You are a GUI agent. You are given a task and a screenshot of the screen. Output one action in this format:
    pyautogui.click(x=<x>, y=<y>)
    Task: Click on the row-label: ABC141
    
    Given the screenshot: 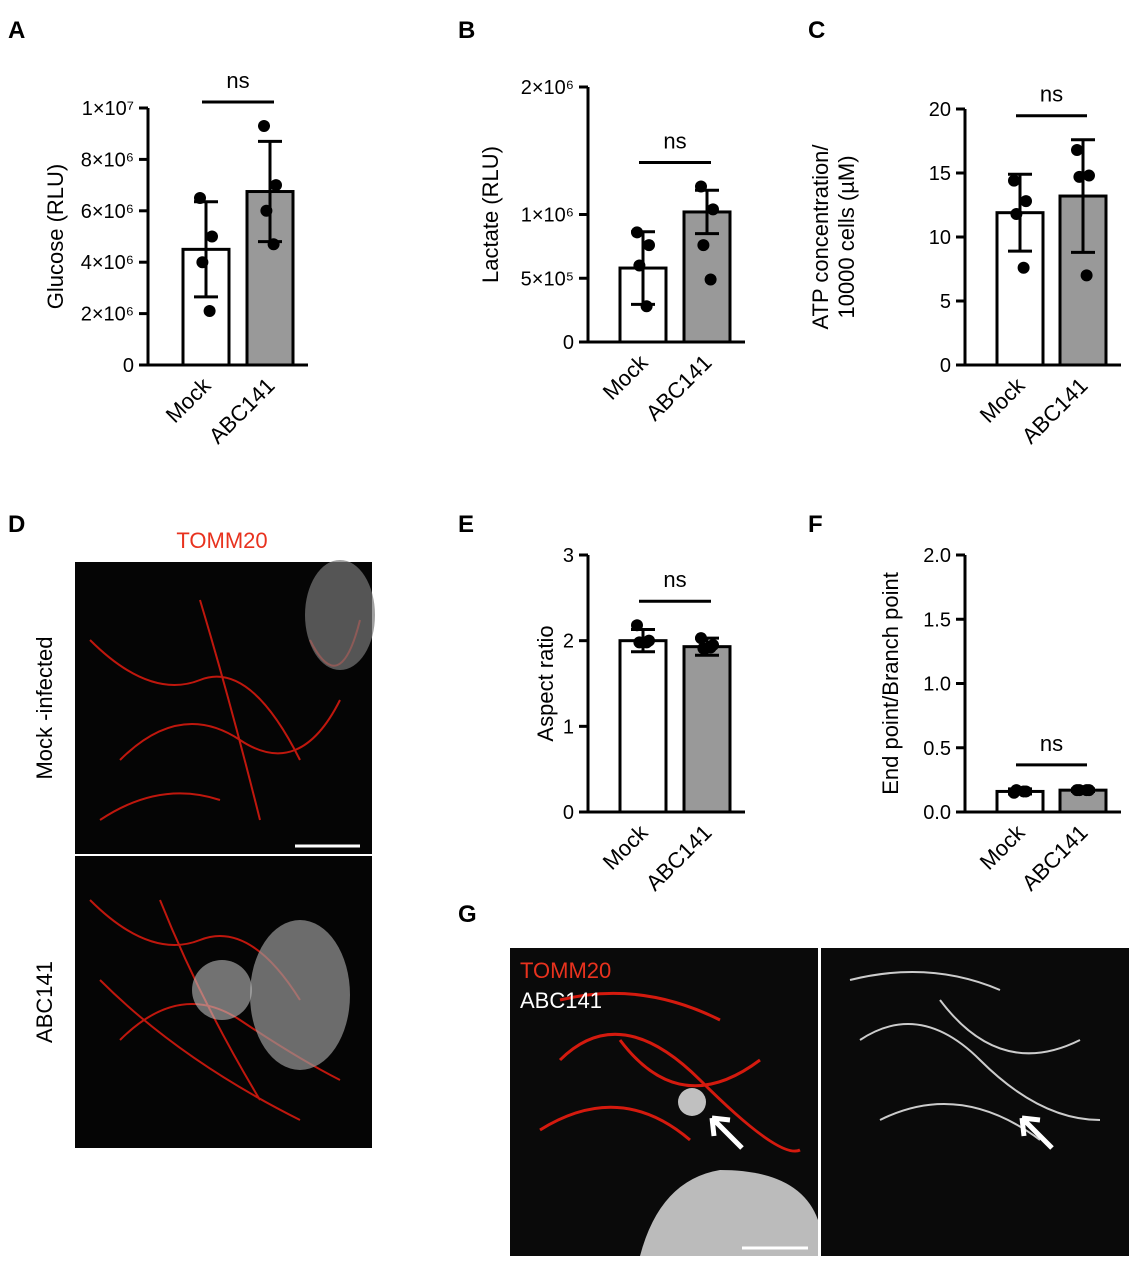 What is the action you would take?
    pyautogui.click(x=44, y=1002)
    